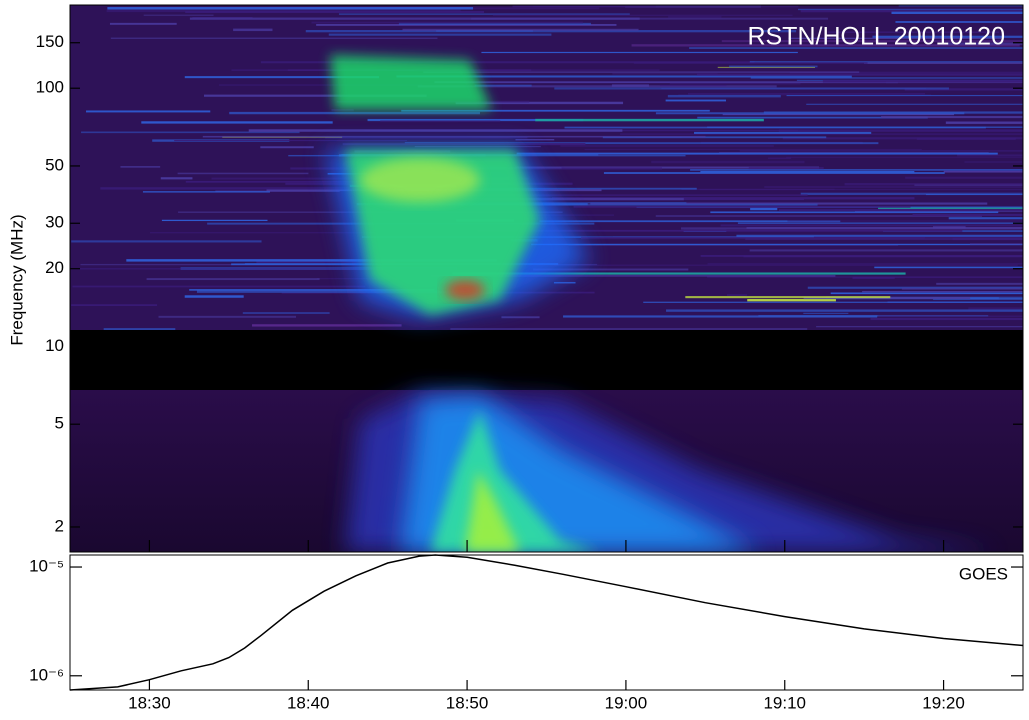 The height and width of the screenshot is (720, 1029). I want to click on annotation: GOES, so click(983, 573).